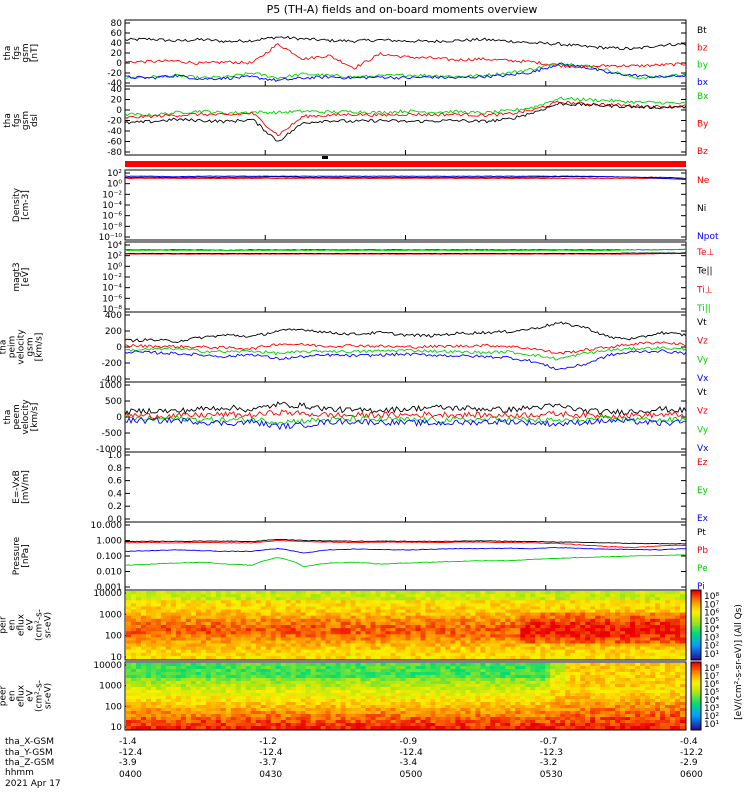  I want to click on y-axis-label: thapeirenefluxeV(cm²-s-sr-eV), so click(27, 625).